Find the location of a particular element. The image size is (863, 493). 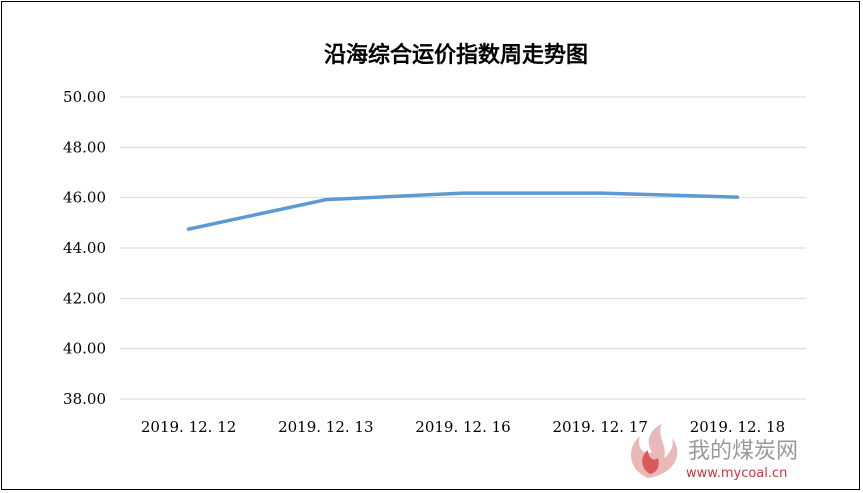

y-tick-label: 50.00 is located at coordinates (84, 97).